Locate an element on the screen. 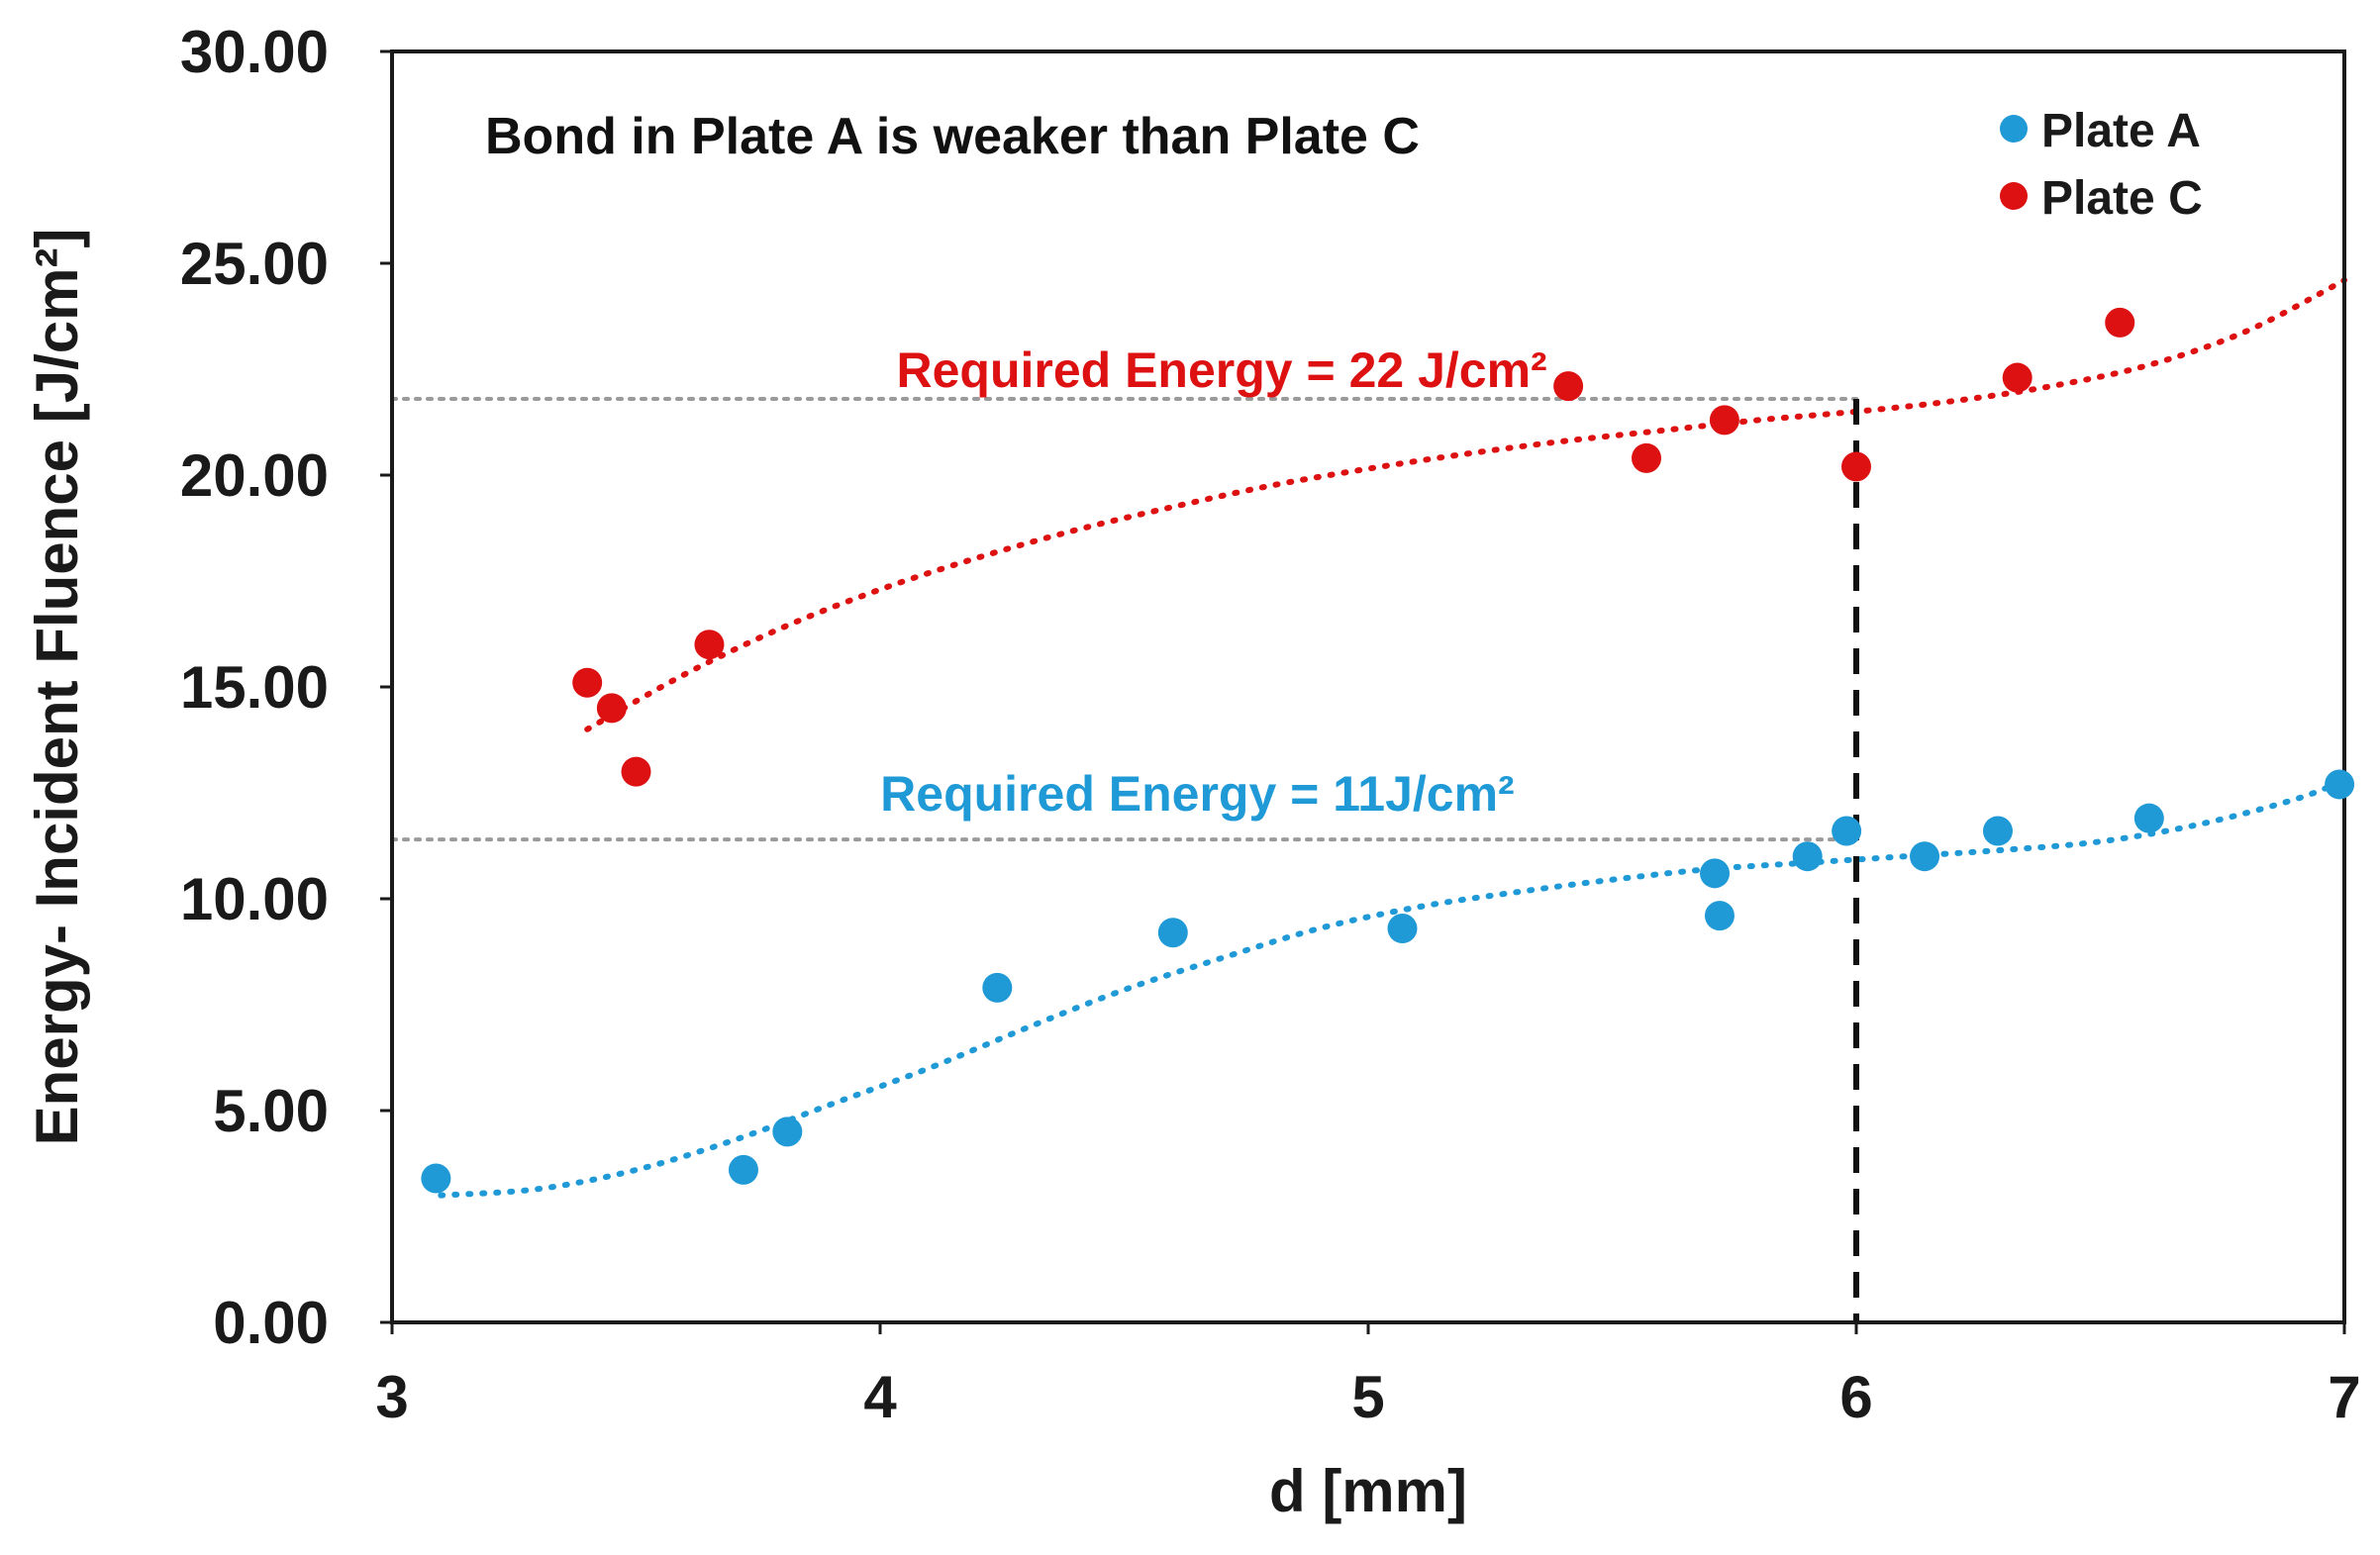 Image resolution: width=2380 pixels, height=1555 pixels. legend-label: Plate A is located at coordinates (2121, 131).